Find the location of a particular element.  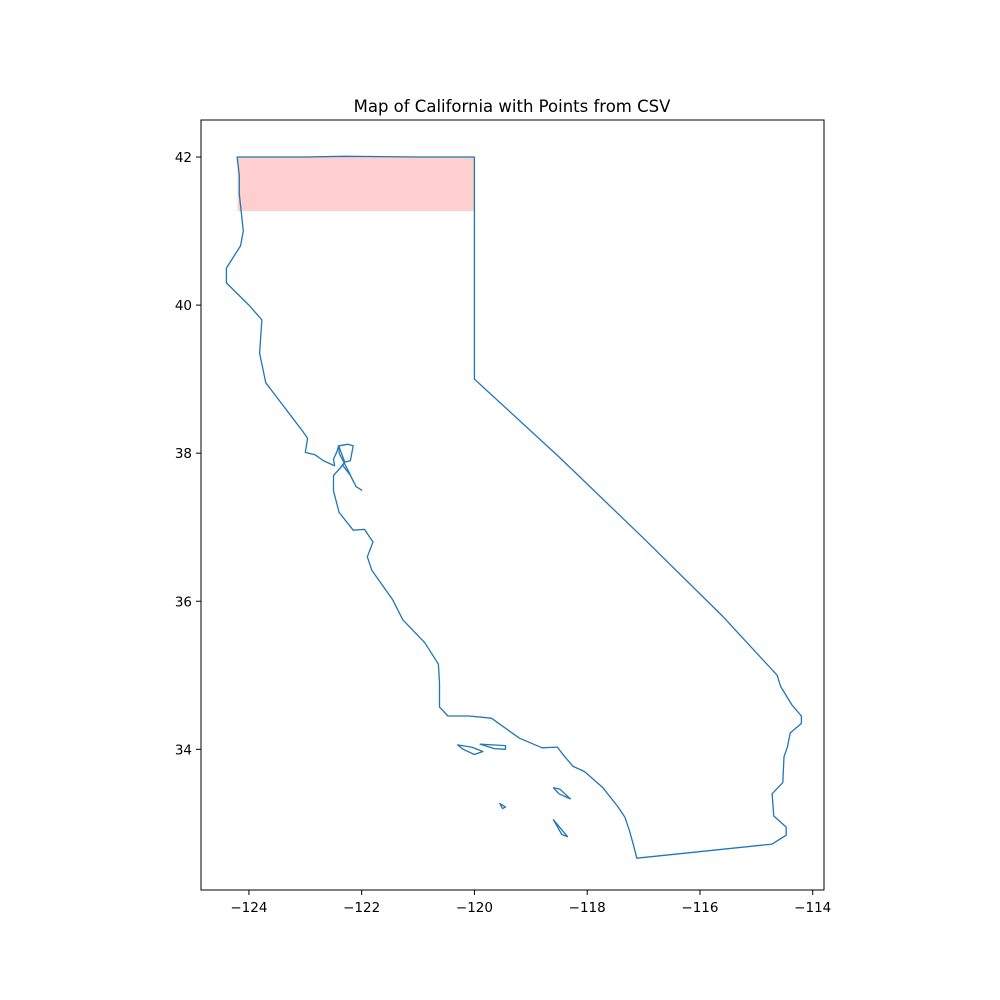

highlight-region is located at coordinates (356, 184).